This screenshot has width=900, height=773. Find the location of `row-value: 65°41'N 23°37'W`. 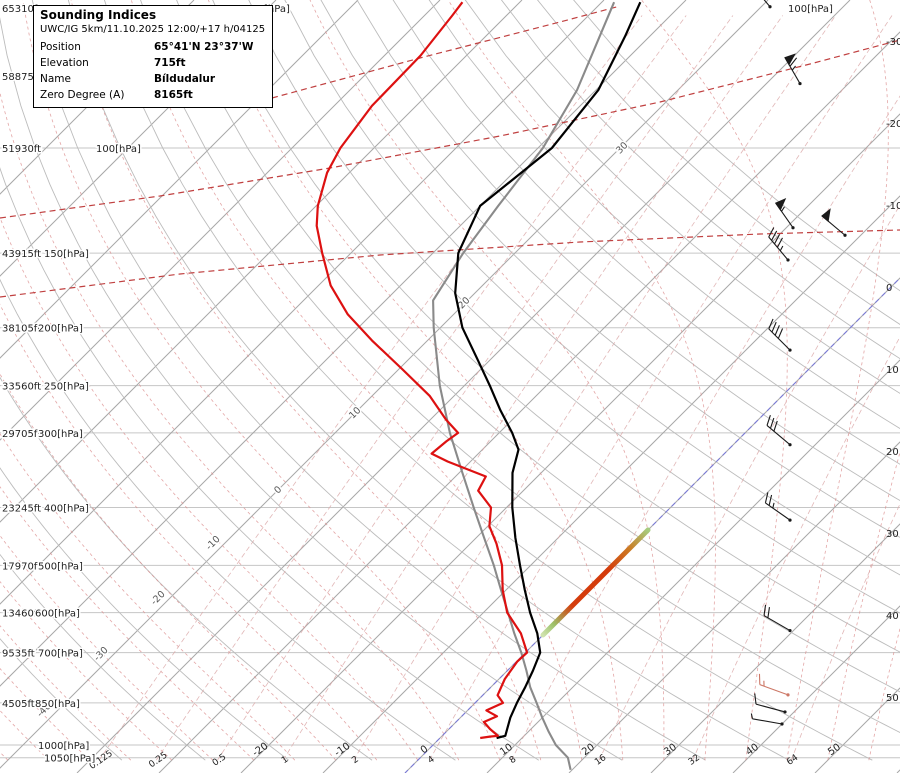

row-value: 65°41'N 23°37'W is located at coordinates (204, 47).